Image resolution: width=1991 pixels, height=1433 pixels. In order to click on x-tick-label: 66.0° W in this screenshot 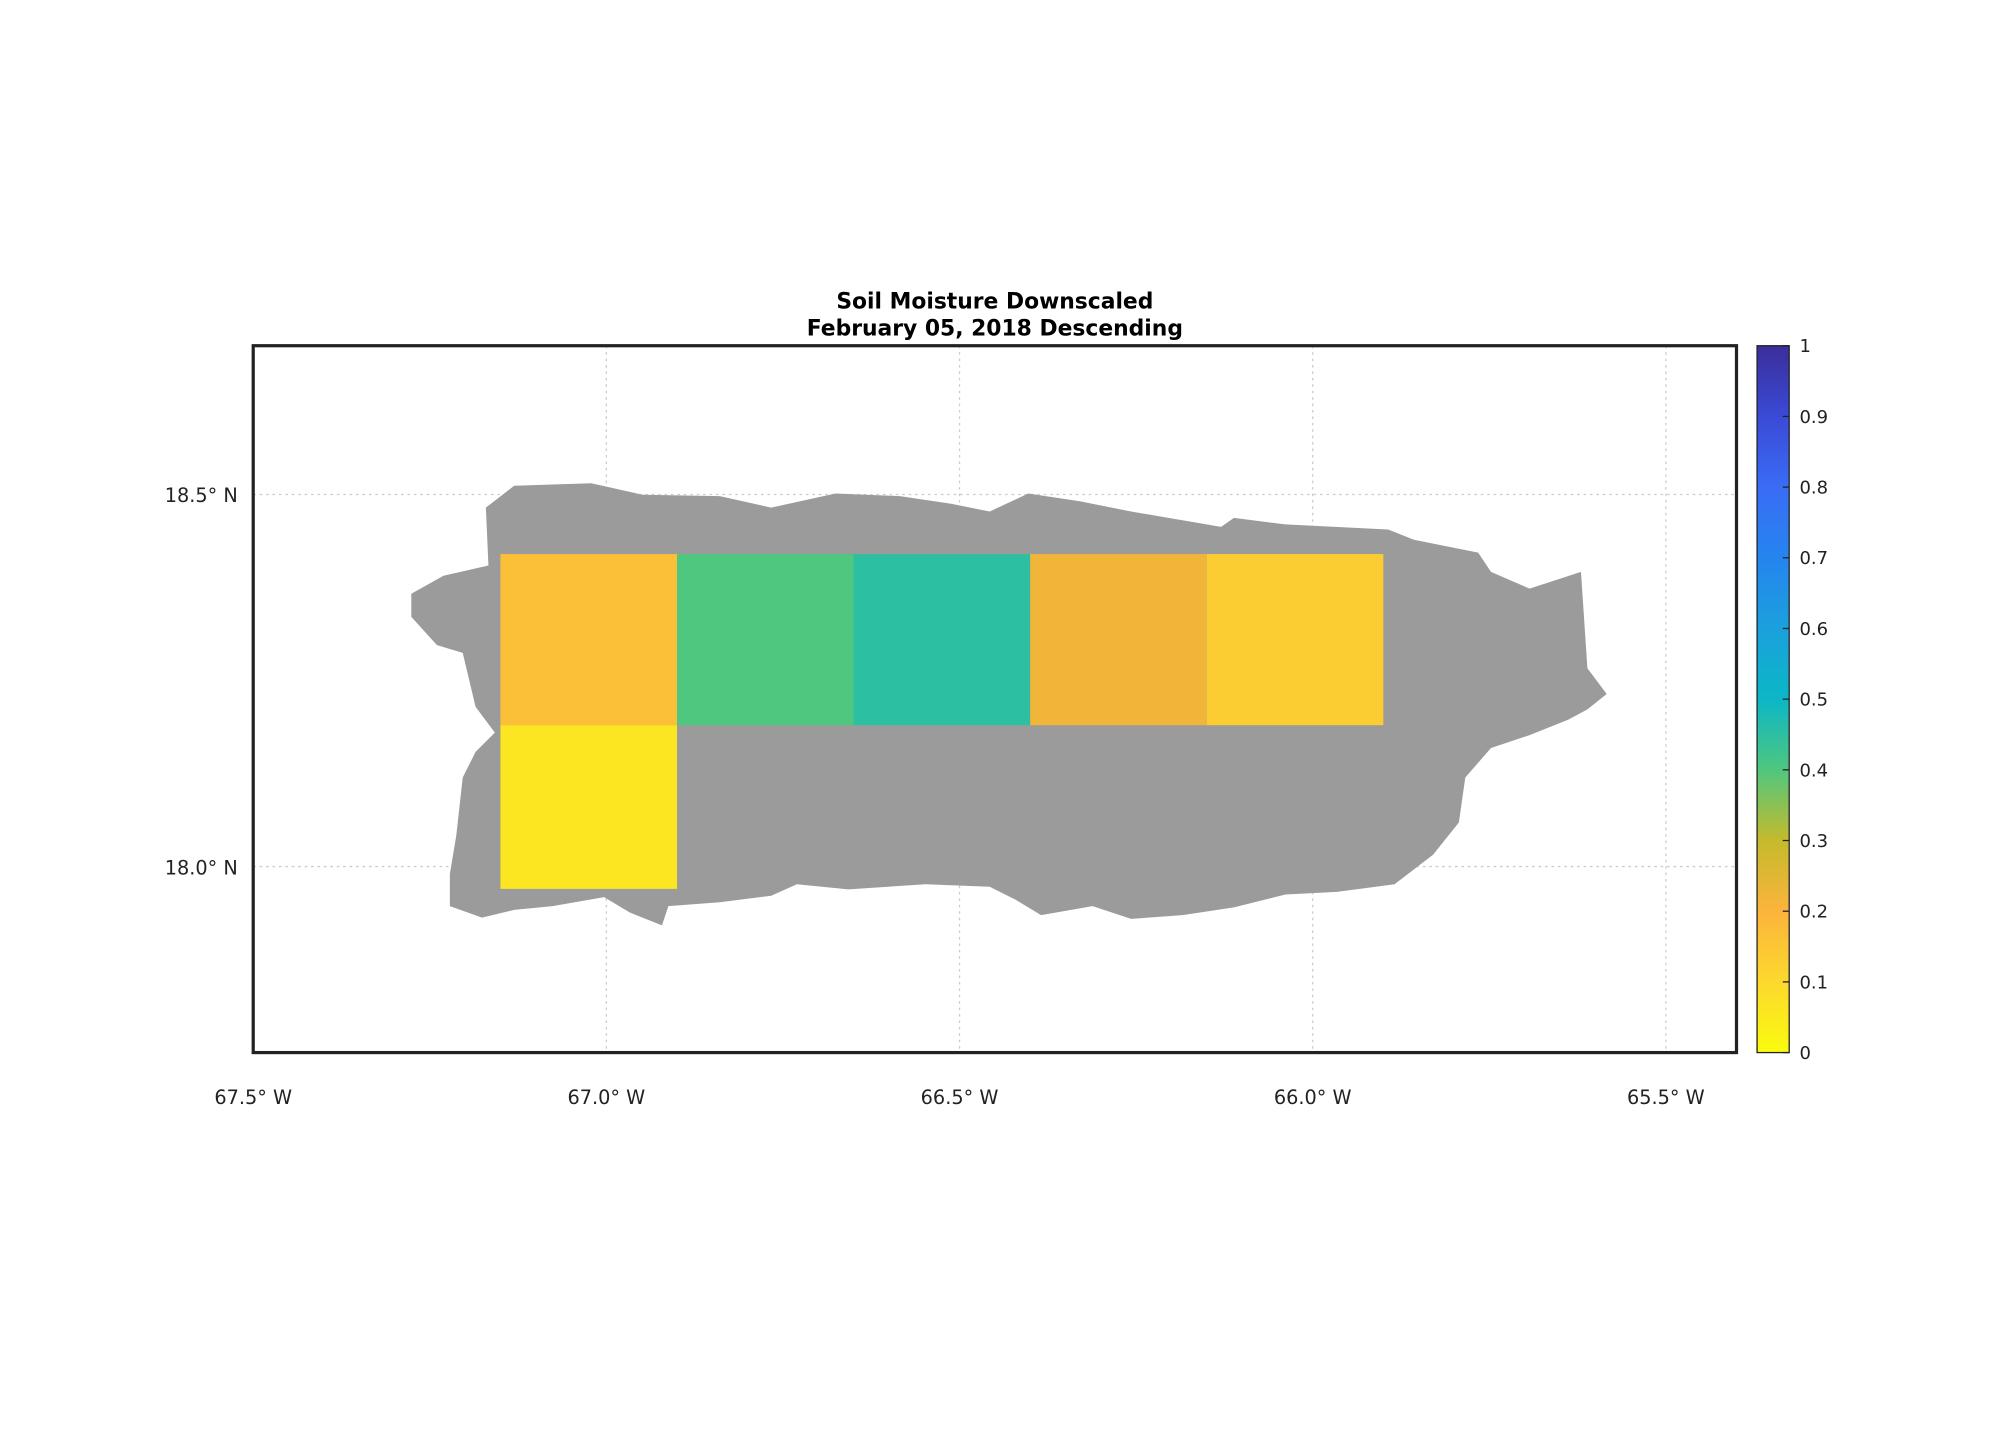, I will do `click(1313, 1097)`.